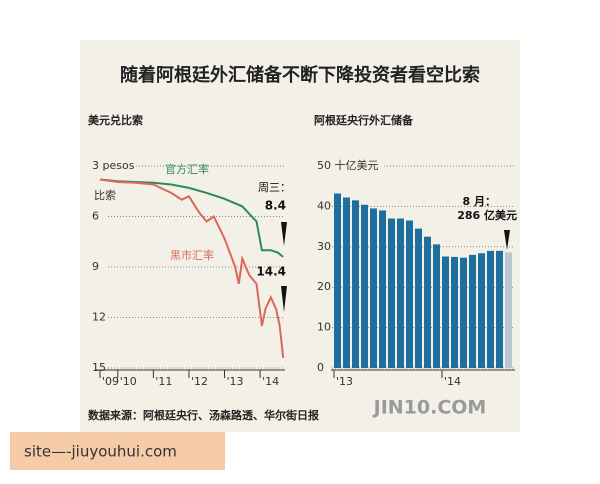 The image size is (600, 484). What do you see at coordinates (364, 120) in the screenshot?
I see `subtitle: 阿根廷央行外汇储备` at bounding box center [364, 120].